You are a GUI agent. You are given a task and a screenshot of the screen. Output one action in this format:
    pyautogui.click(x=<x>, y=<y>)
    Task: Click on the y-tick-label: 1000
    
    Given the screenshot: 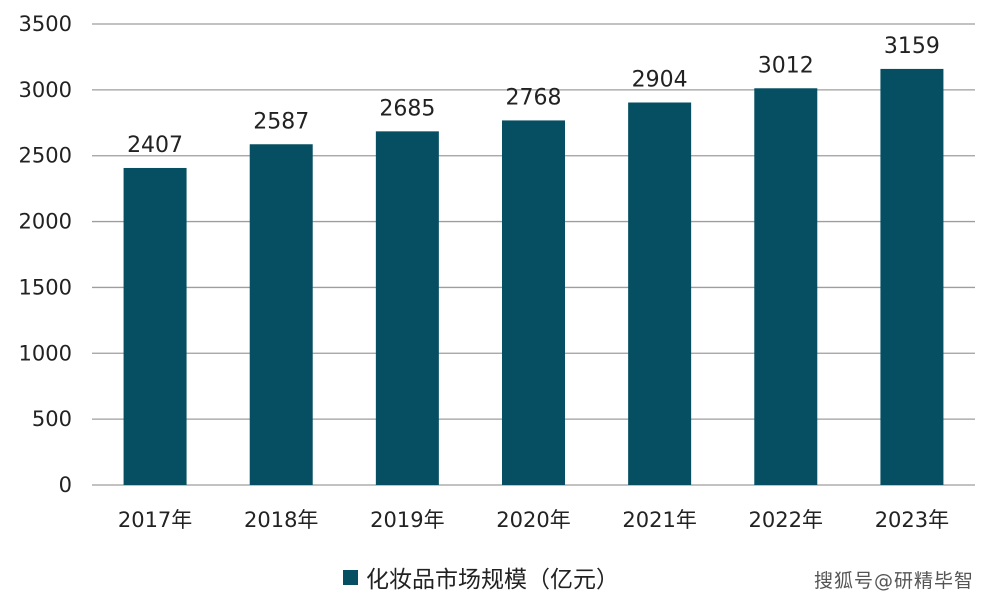 What is the action you would take?
    pyautogui.click(x=45, y=353)
    